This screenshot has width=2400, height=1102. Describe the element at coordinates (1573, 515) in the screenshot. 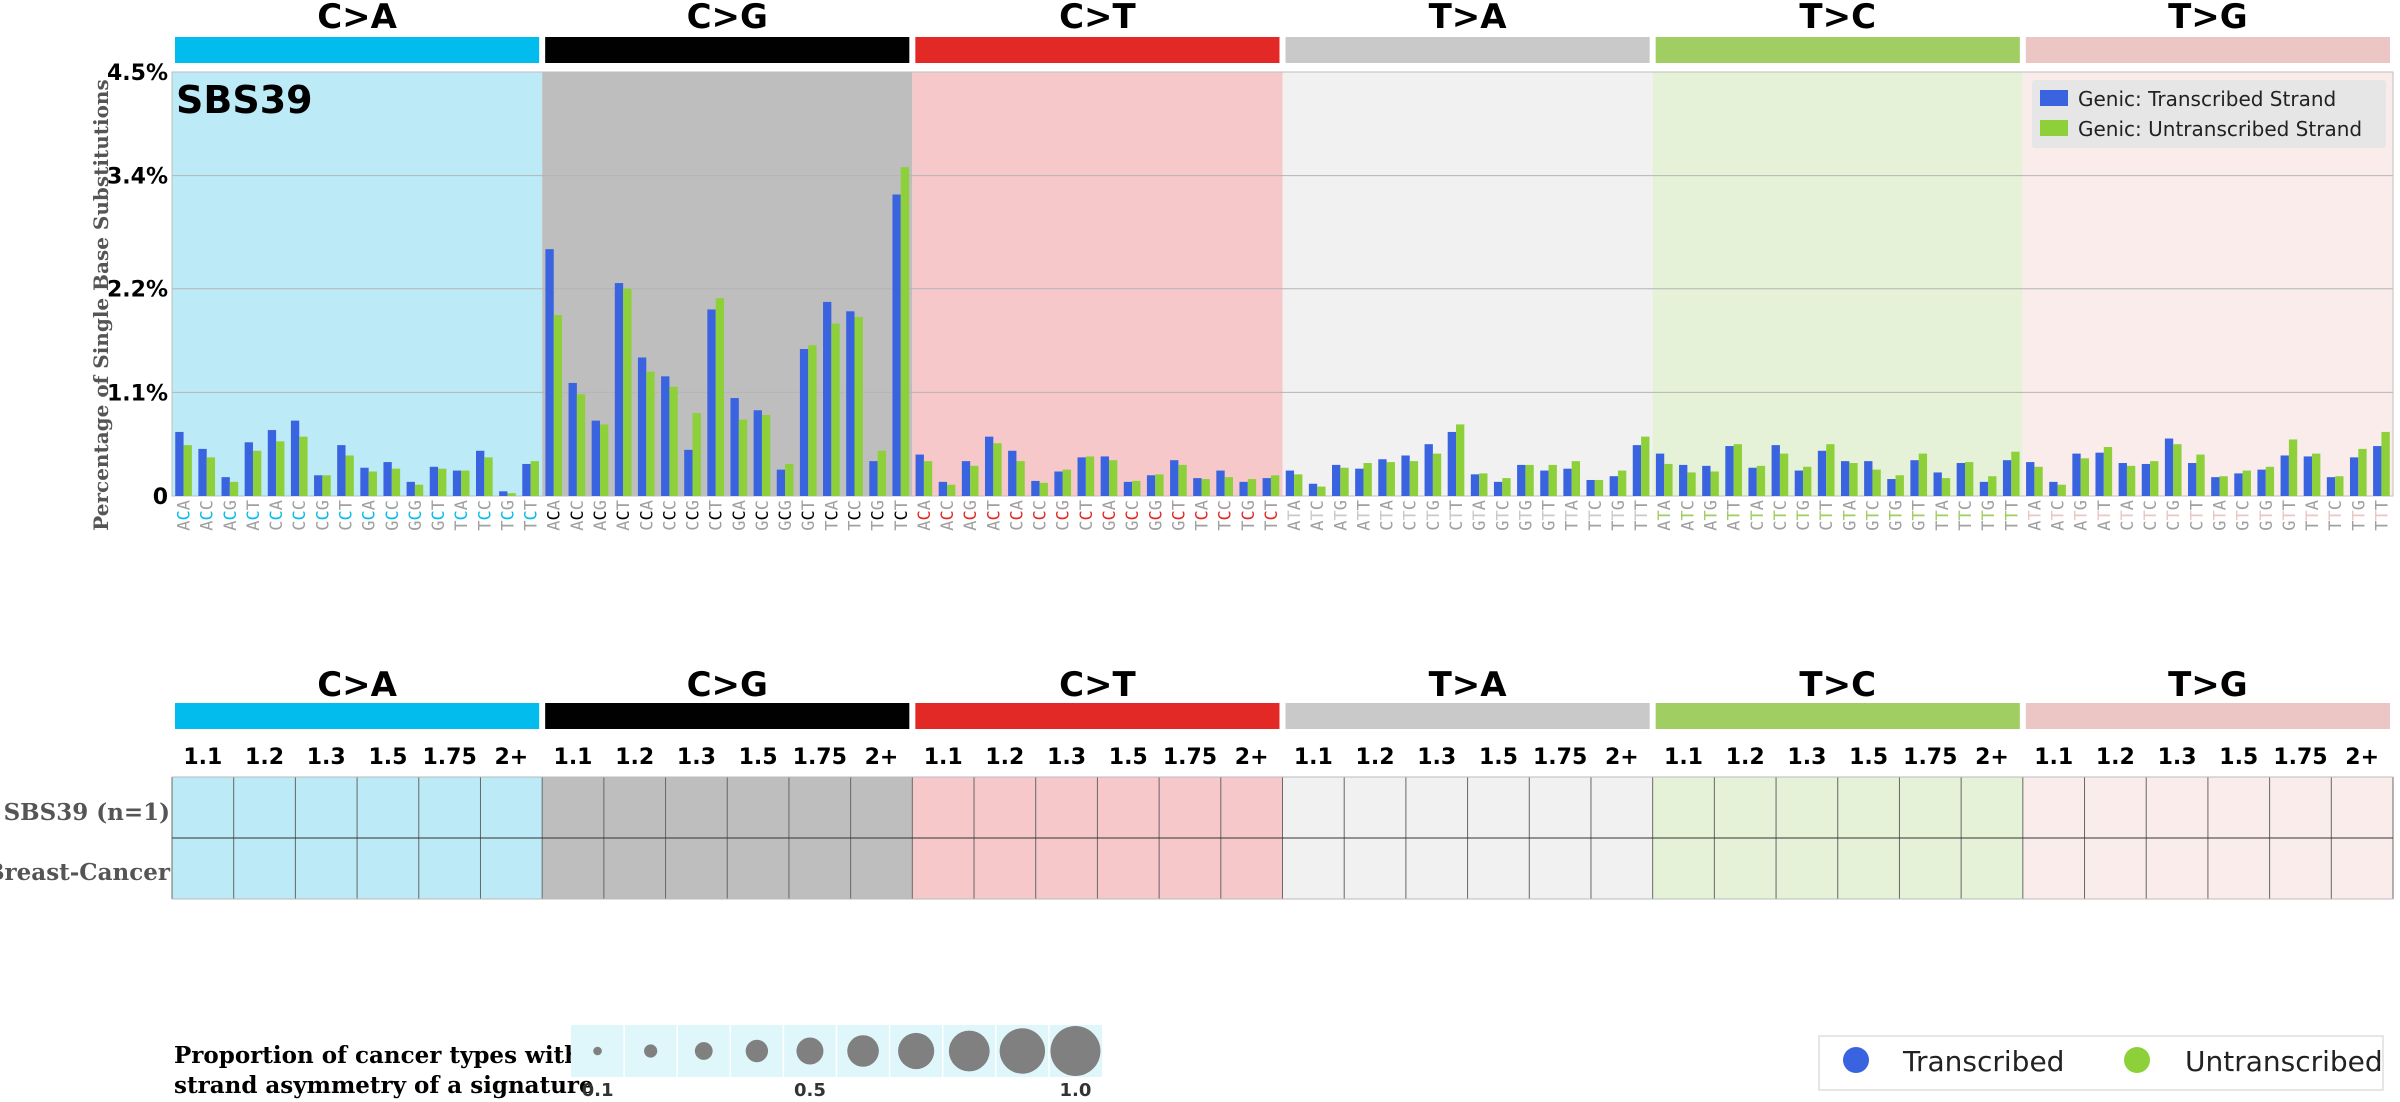

I see `x-tick-label-60: TTA` at that location.